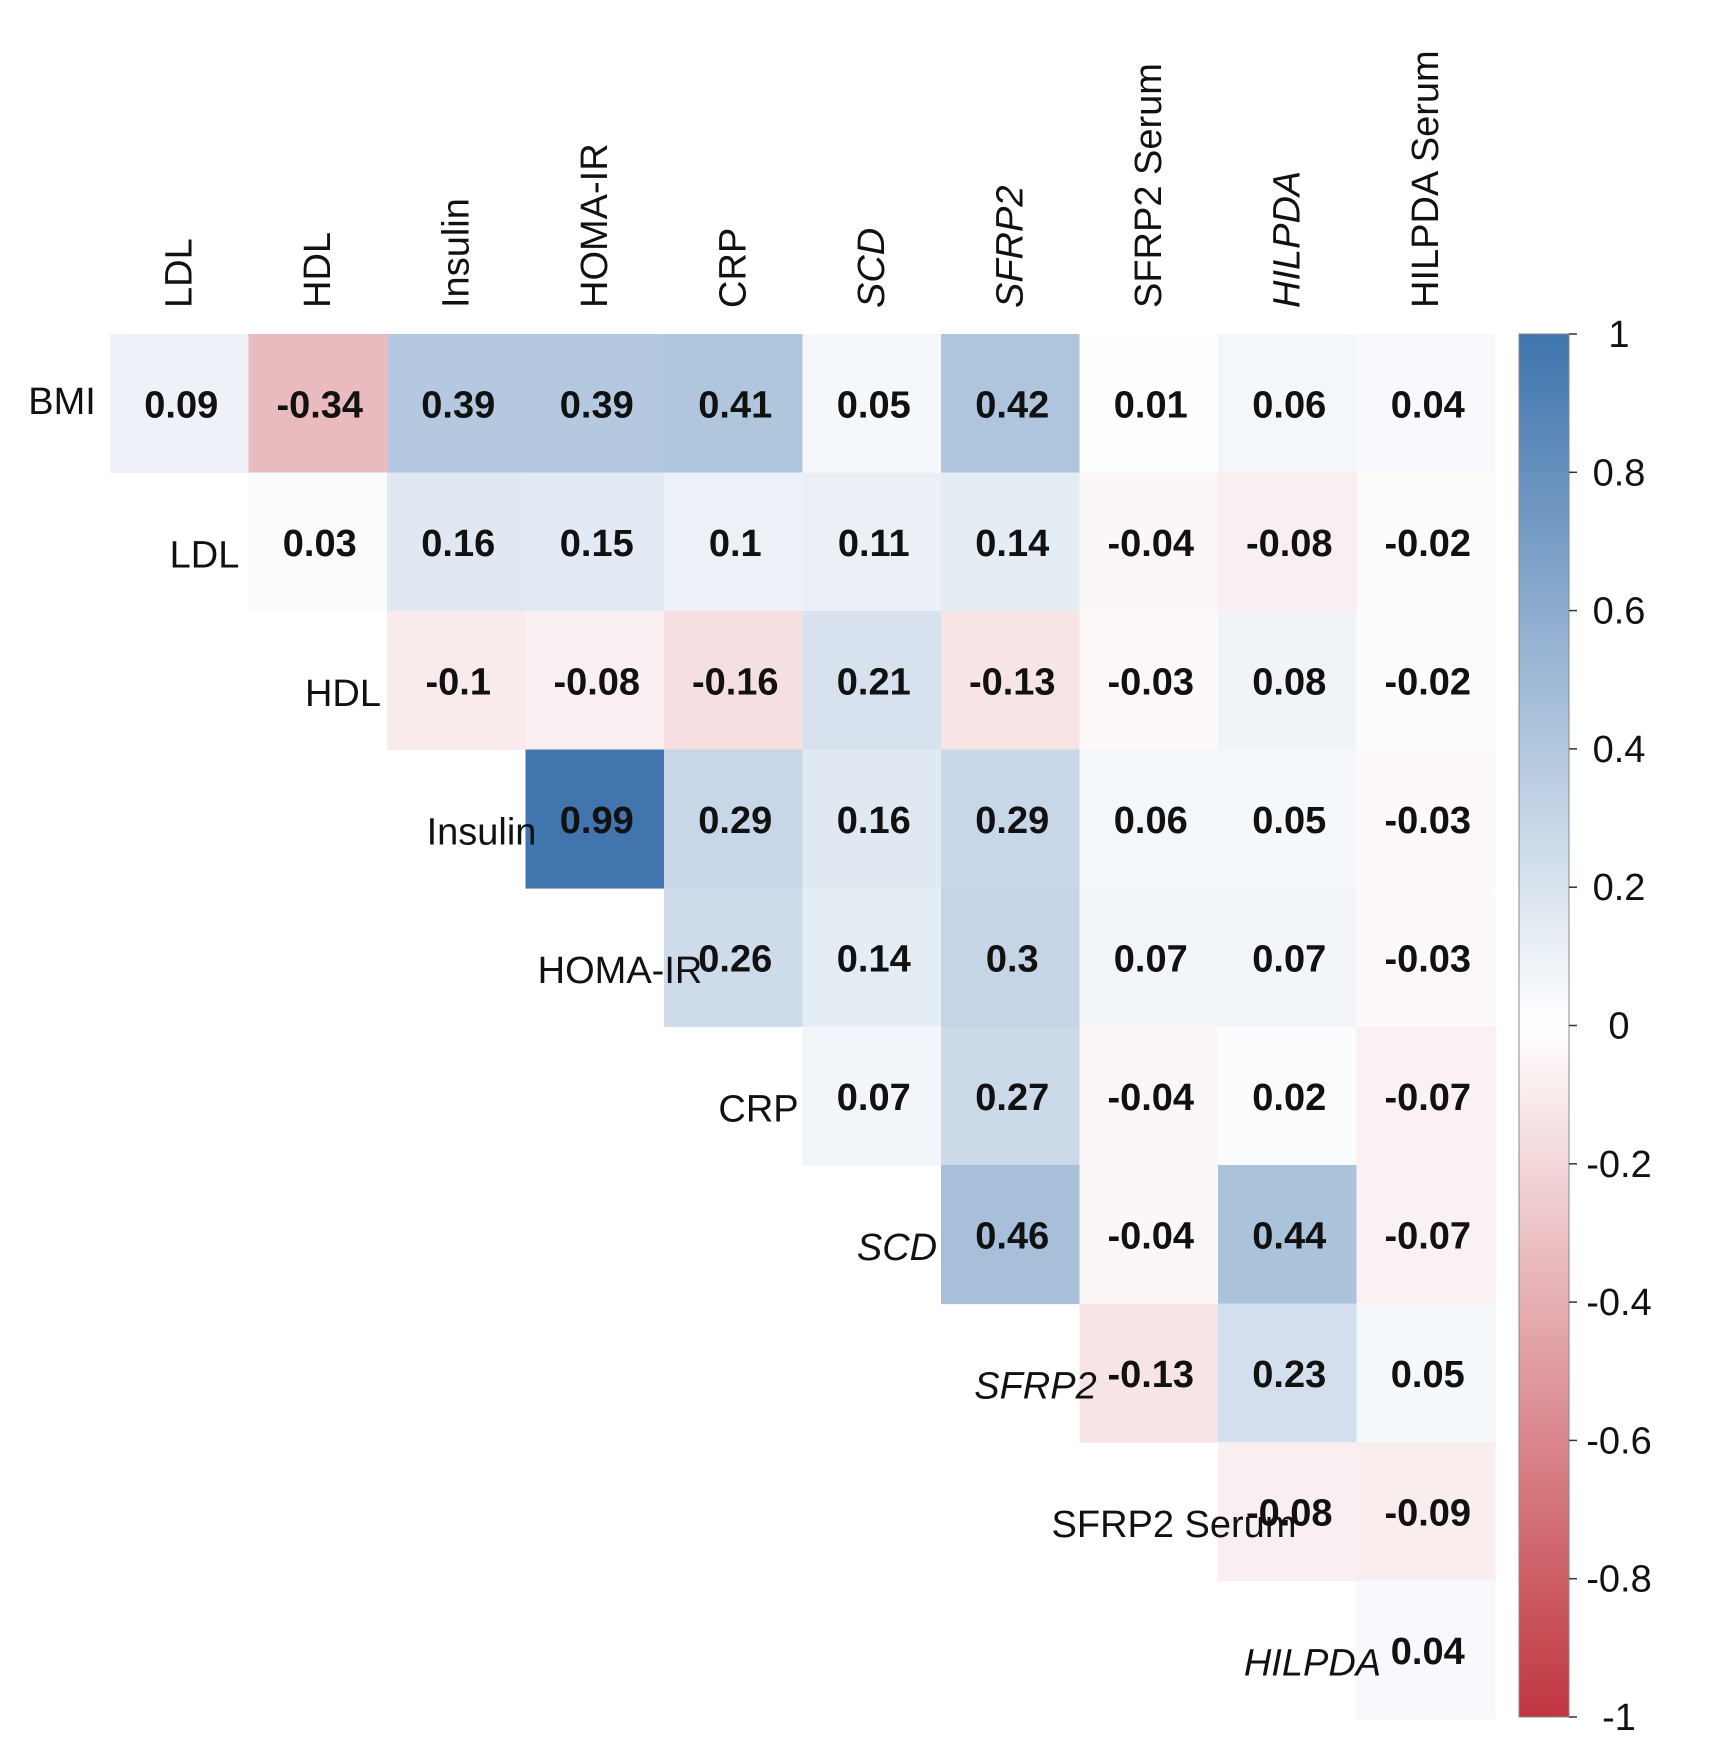 The height and width of the screenshot is (1762, 1719). What do you see at coordinates (735, 682) in the screenshot?
I see `cell-value-label: -0.16` at bounding box center [735, 682].